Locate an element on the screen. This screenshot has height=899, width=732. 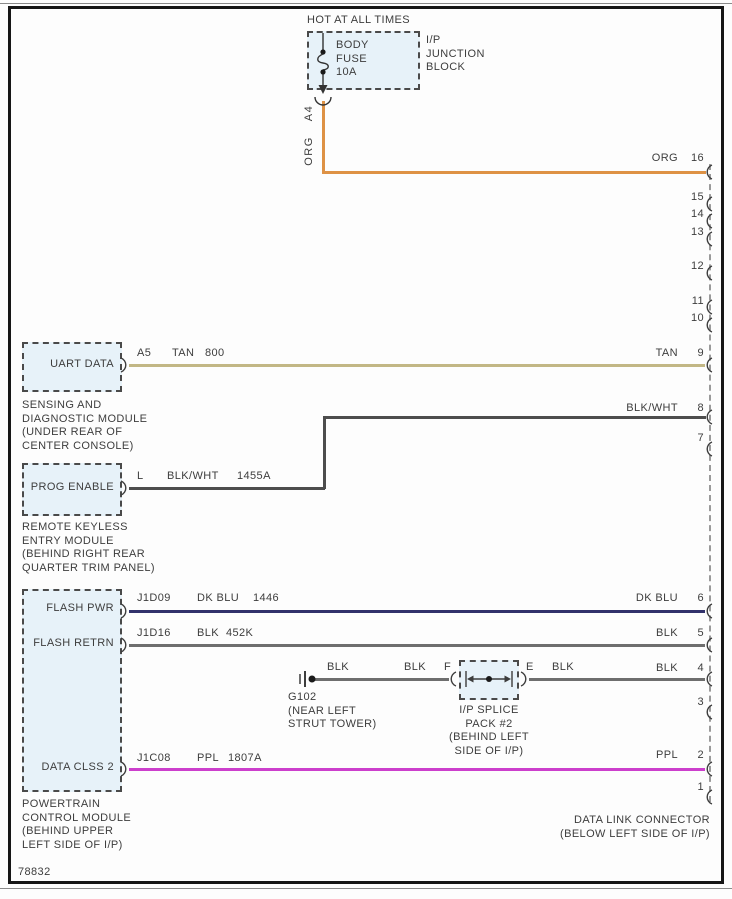
dlc-wire-color-blk4: BLK is located at coordinates (667, 668).